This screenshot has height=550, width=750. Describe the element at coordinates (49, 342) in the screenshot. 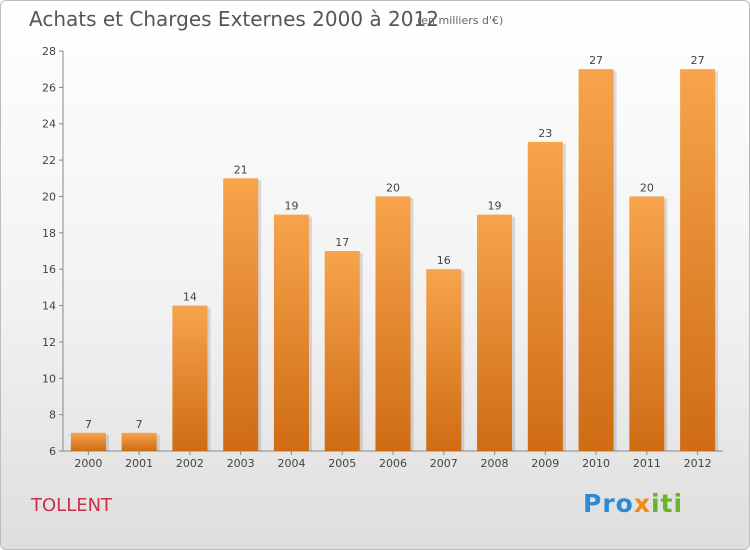

I see `y-tick-label: 12` at that location.